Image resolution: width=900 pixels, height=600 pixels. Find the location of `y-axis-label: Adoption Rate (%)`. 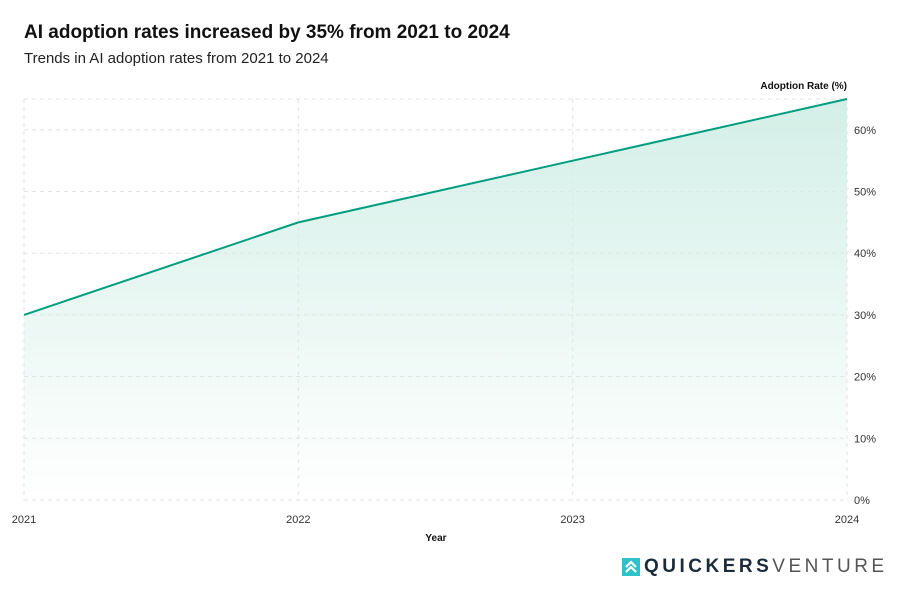

y-axis-label: Adoption Rate (%) is located at coordinates (803, 86).